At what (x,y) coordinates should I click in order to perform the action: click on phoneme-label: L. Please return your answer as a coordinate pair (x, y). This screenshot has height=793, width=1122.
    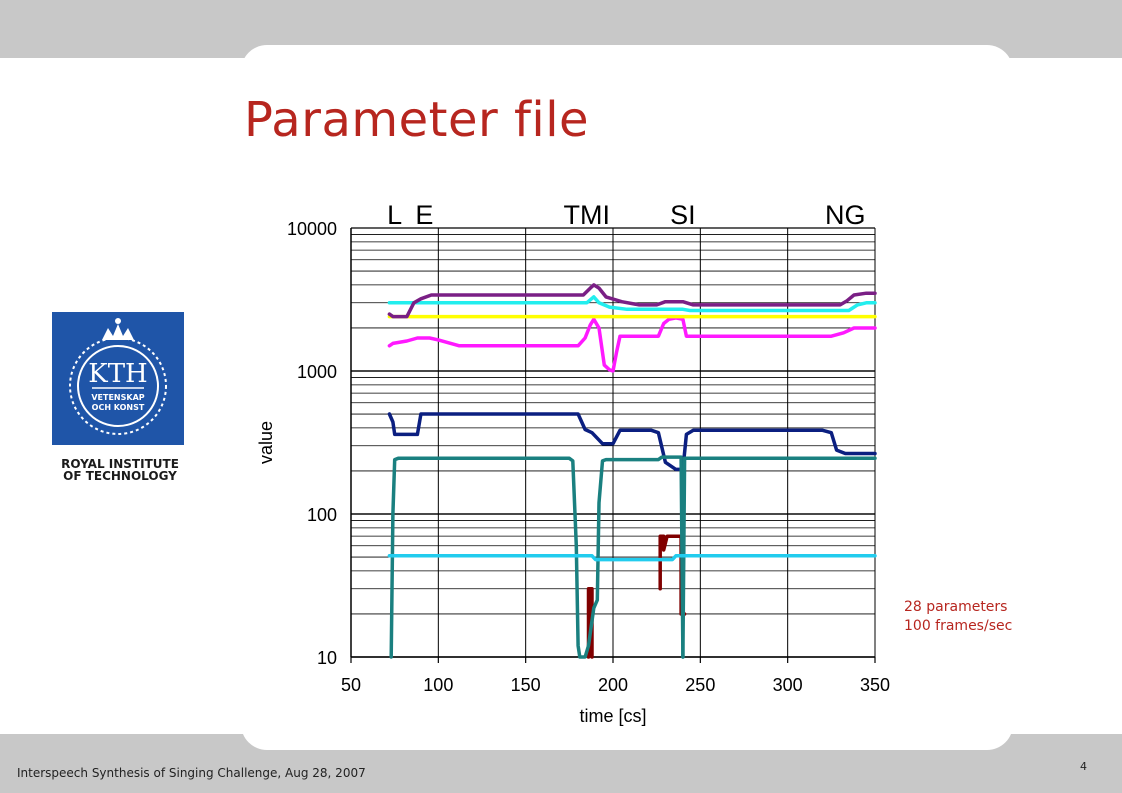
    Looking at the image, I should click on (394, 215).